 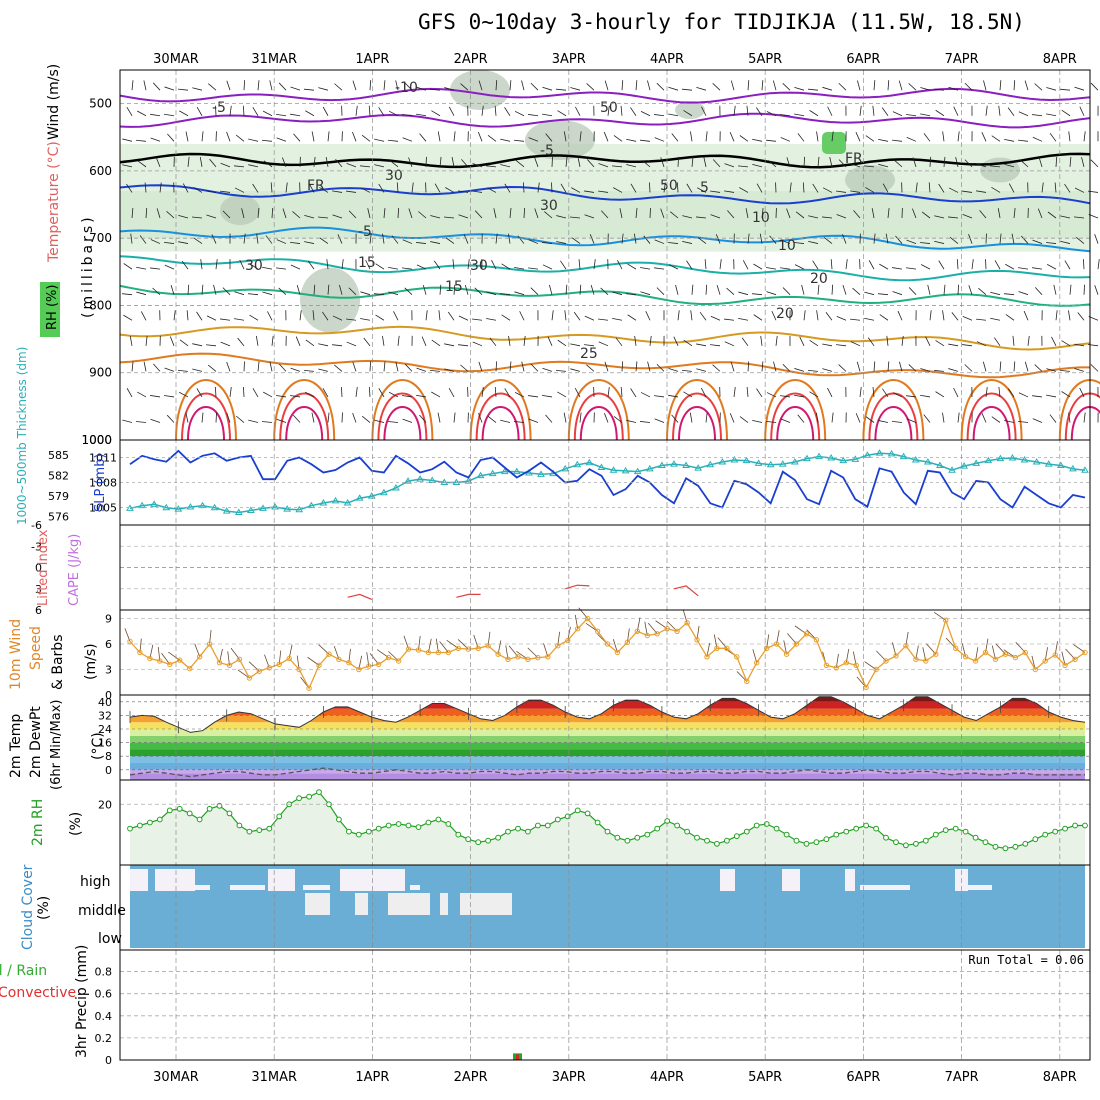 I want to click on pressure-axis-label: (millibars), so click(x=88, y=266).